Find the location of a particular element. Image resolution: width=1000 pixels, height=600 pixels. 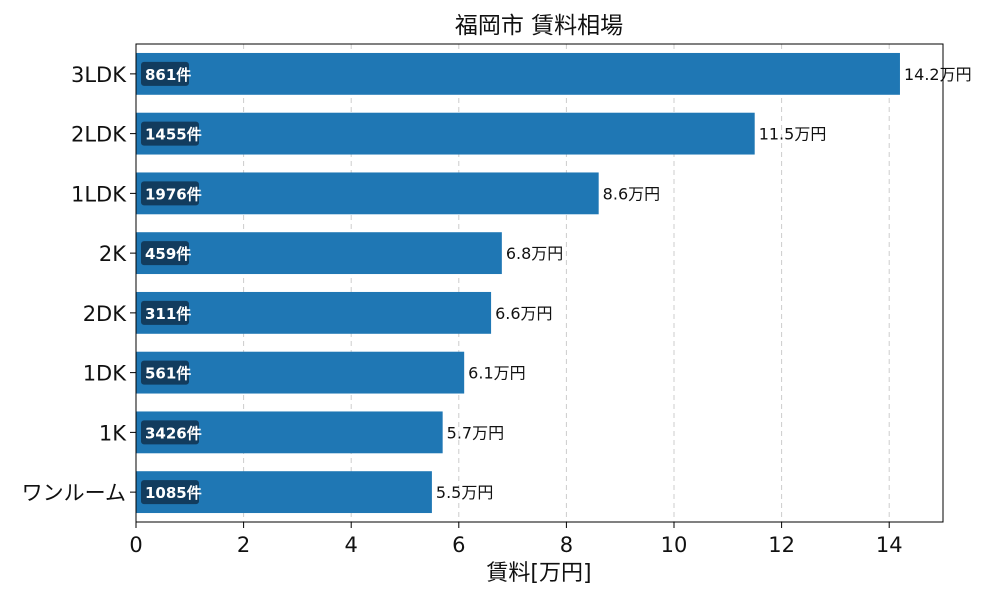

y-tick-label: 1LDK is located at coordinates (99, 194).